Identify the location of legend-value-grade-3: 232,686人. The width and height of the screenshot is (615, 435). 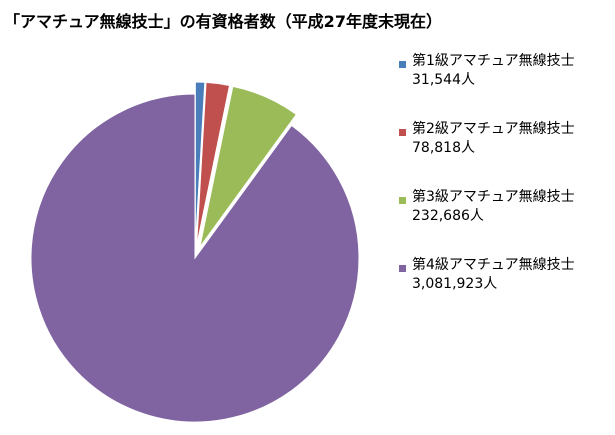
(448, 216).